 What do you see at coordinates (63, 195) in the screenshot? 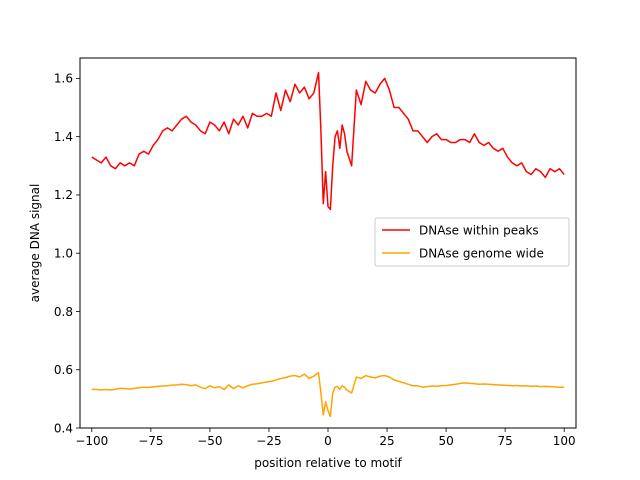
I see `y-tick-label: 1.2` at bounding box center [63, 195].